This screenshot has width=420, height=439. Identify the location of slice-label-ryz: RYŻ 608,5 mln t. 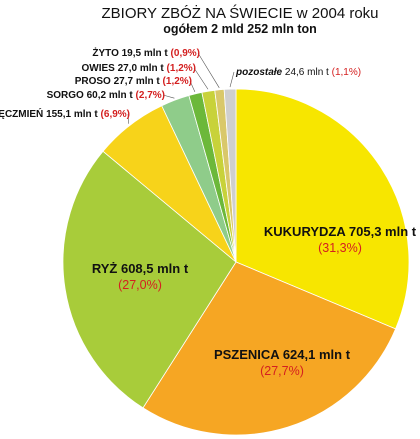
(140, 268).